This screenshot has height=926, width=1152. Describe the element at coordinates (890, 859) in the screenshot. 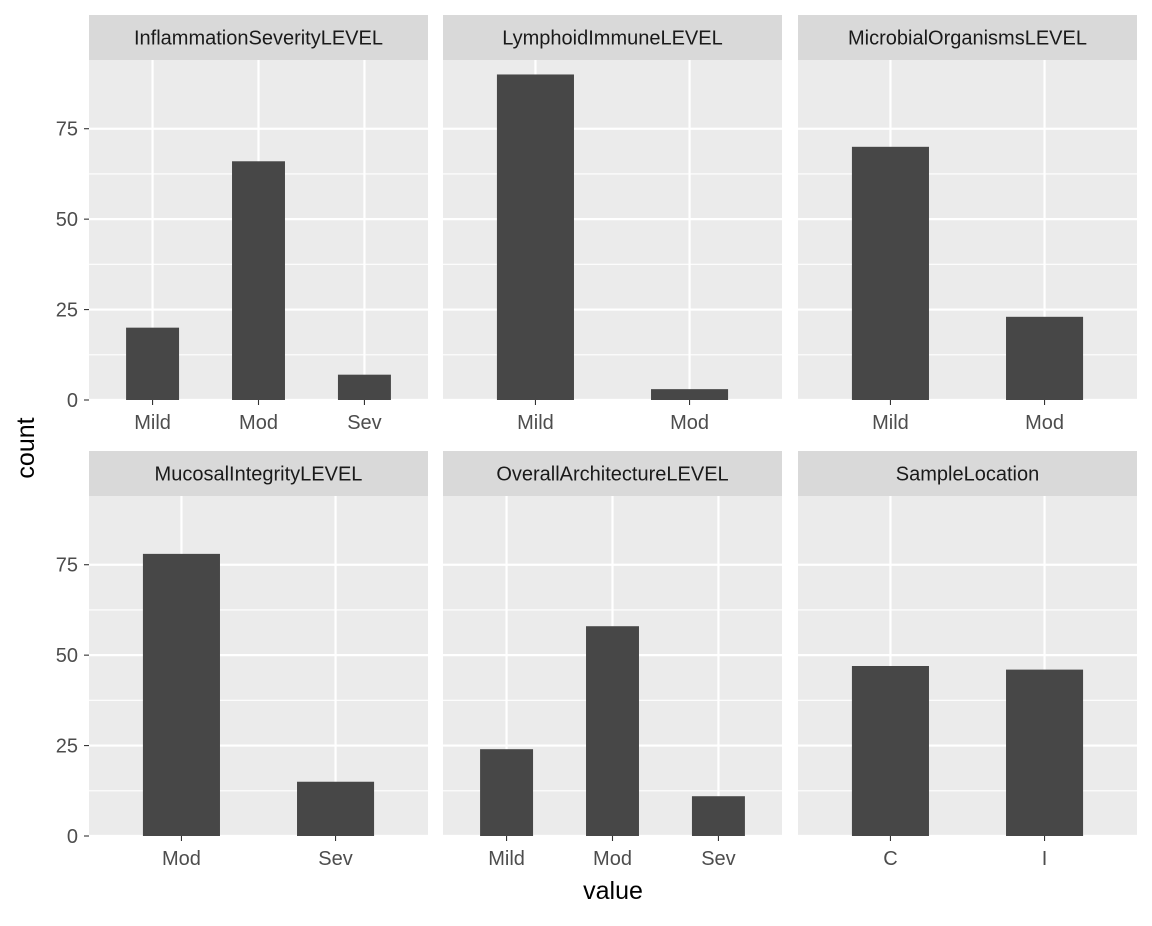

I see `x-tick-label: C` at that location.